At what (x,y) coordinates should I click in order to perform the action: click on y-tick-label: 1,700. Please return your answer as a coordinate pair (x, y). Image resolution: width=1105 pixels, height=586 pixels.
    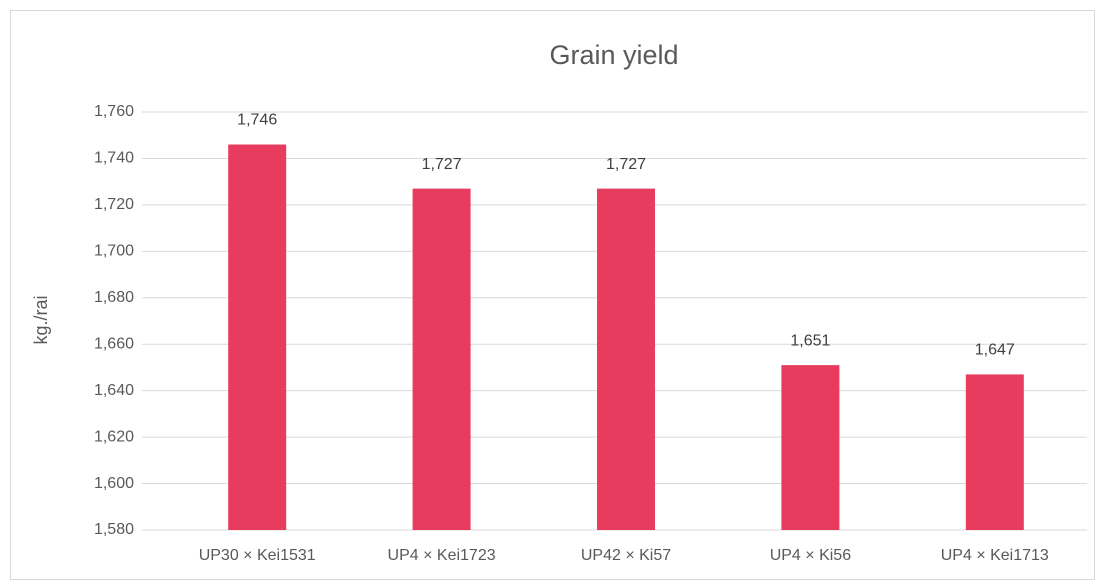
    Looking at the image, I should click on (114, 251).